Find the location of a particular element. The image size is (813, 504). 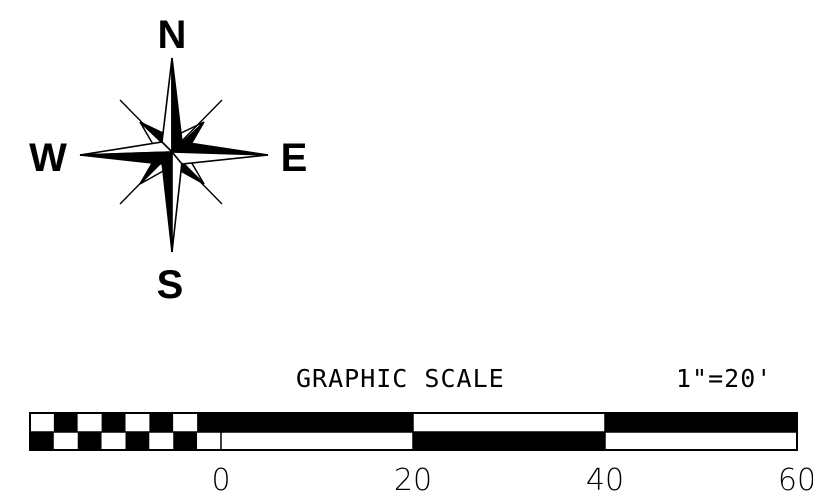

scale-bar-outline is located at coordinates (413, 431).